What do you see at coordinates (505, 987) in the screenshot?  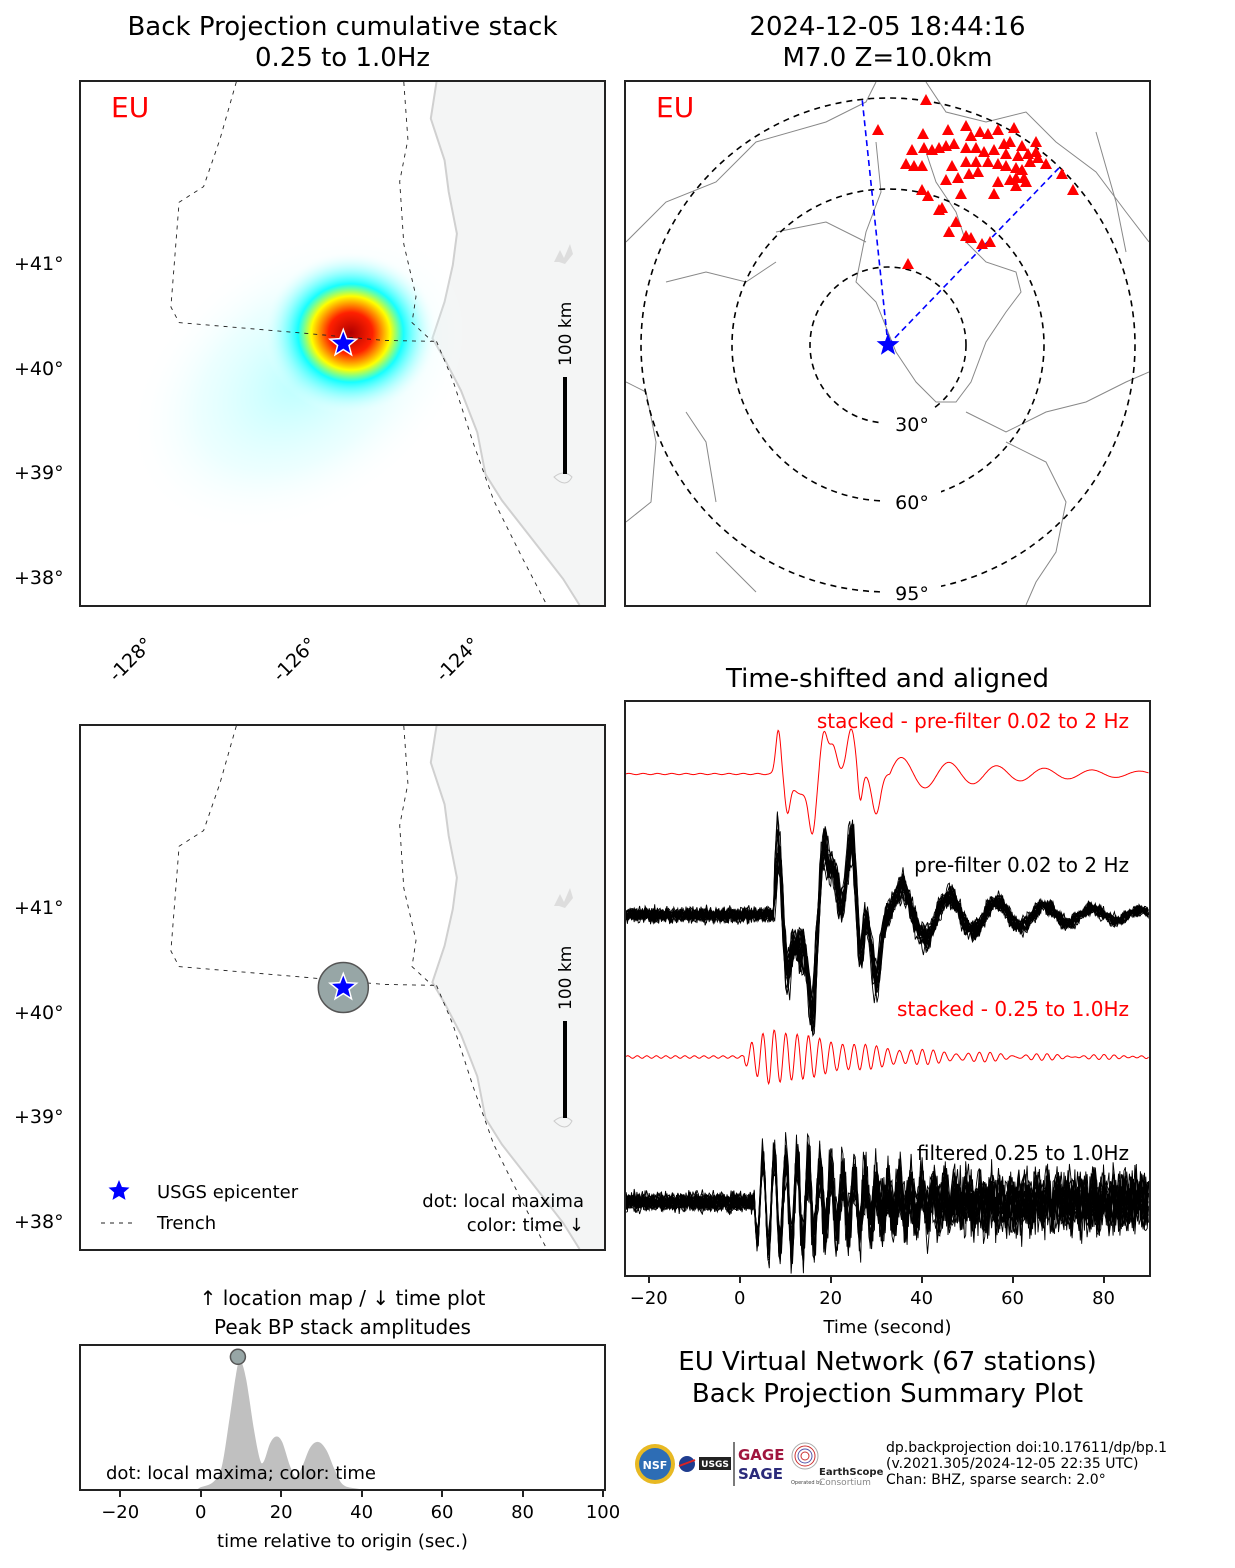 I see `maxima-map-coastline` at bounding box center [505, 987].